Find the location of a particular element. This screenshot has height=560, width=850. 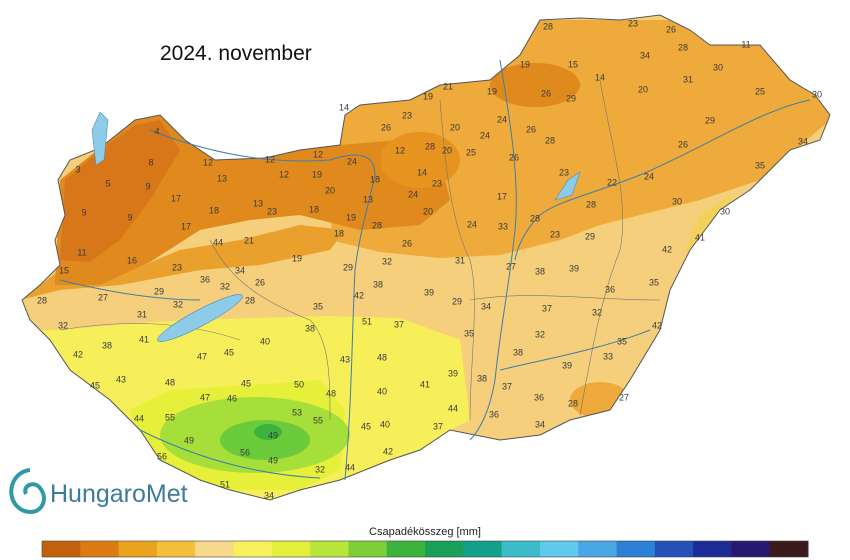

station-value: 9 is located at coordinates (129, 217).